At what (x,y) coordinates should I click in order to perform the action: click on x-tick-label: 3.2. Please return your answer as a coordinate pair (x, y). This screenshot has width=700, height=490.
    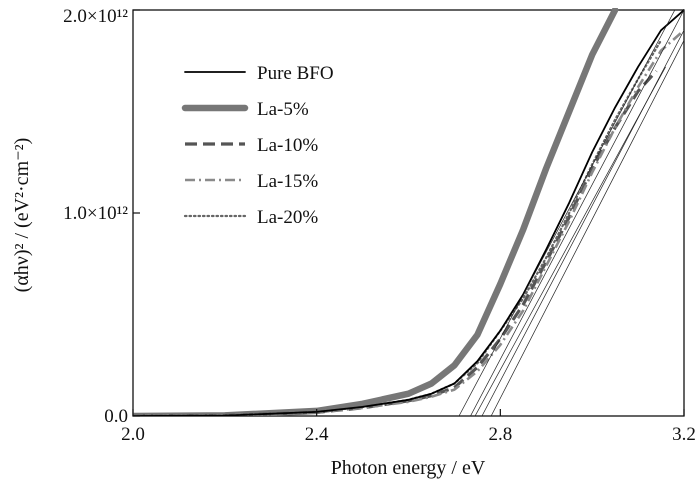
    Looking at the image, I should click on (684, 434).